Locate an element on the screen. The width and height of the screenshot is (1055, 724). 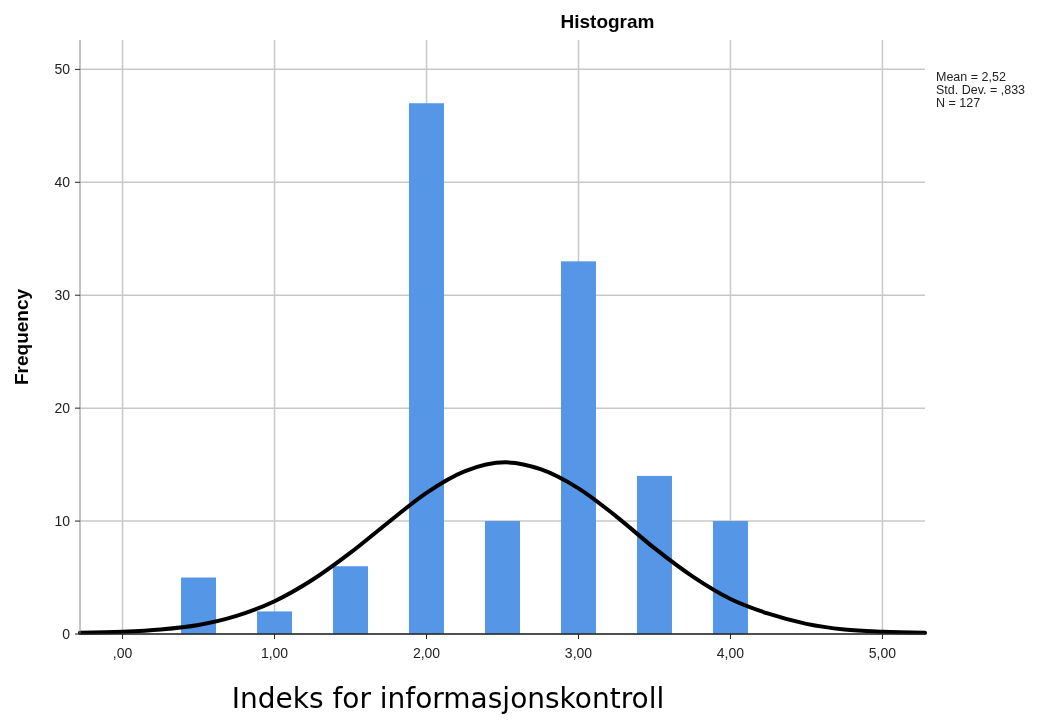
text: Mean = 2,52 is located at coordinates (971, 77).